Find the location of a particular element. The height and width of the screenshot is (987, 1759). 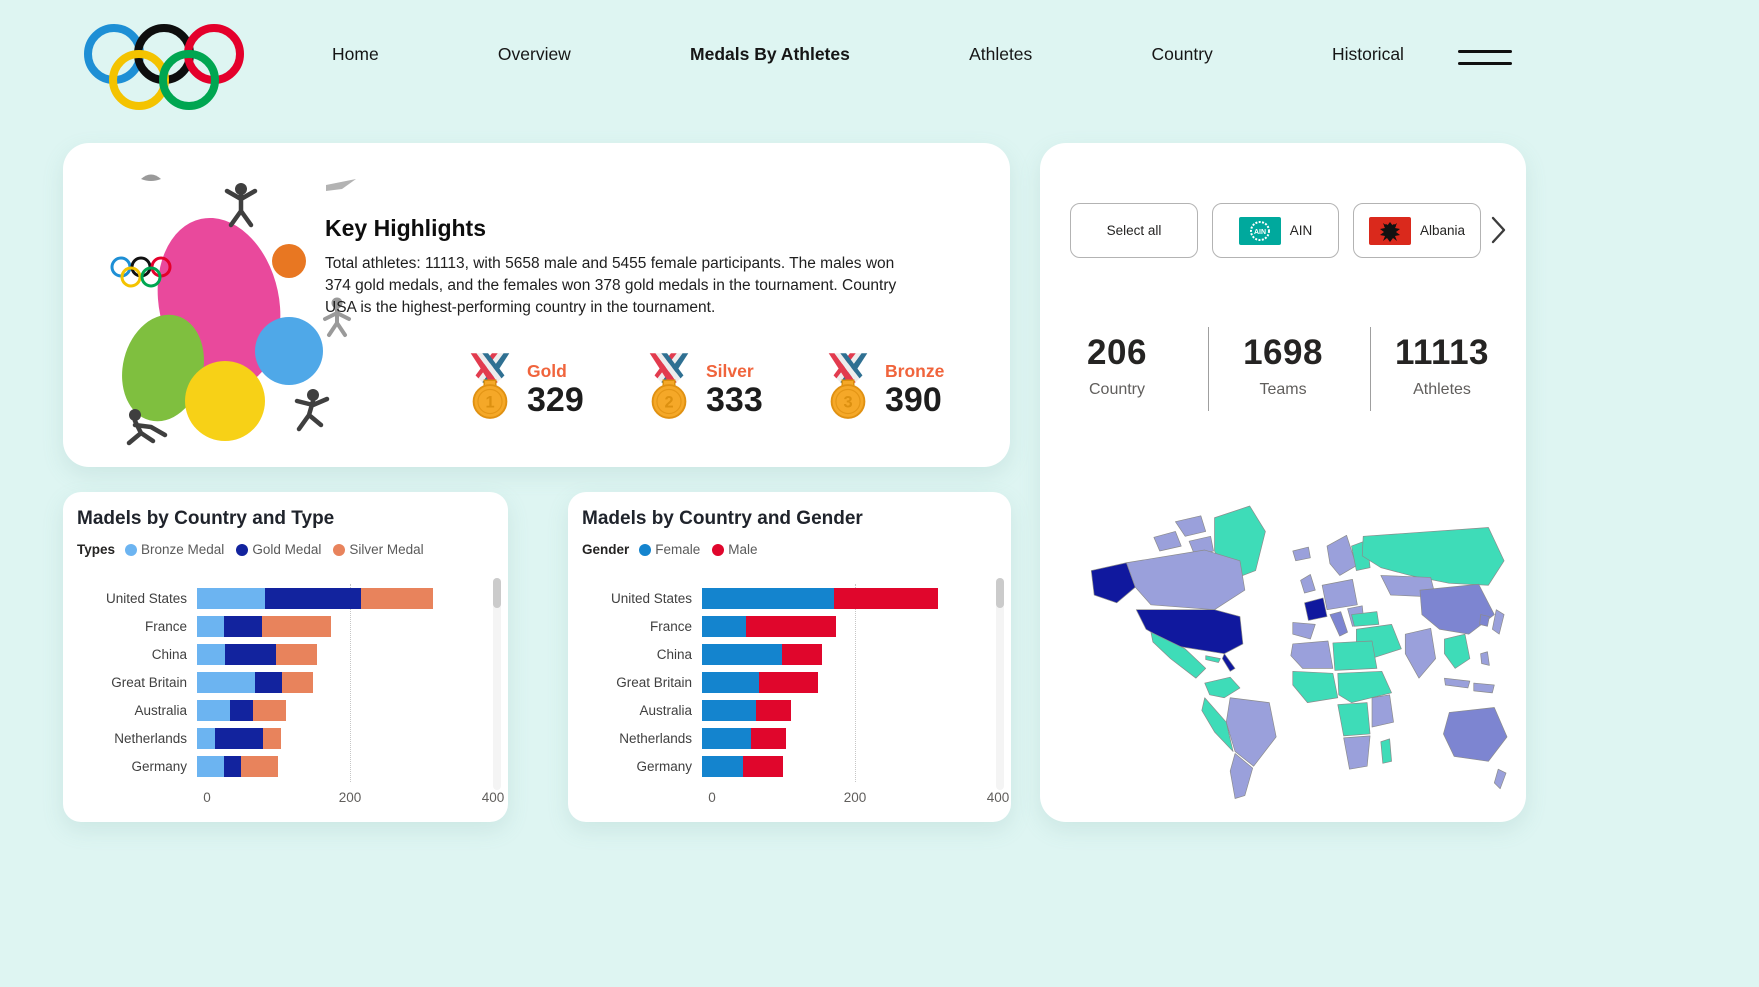

category-label: Germany is located at coordinates (159, 766).